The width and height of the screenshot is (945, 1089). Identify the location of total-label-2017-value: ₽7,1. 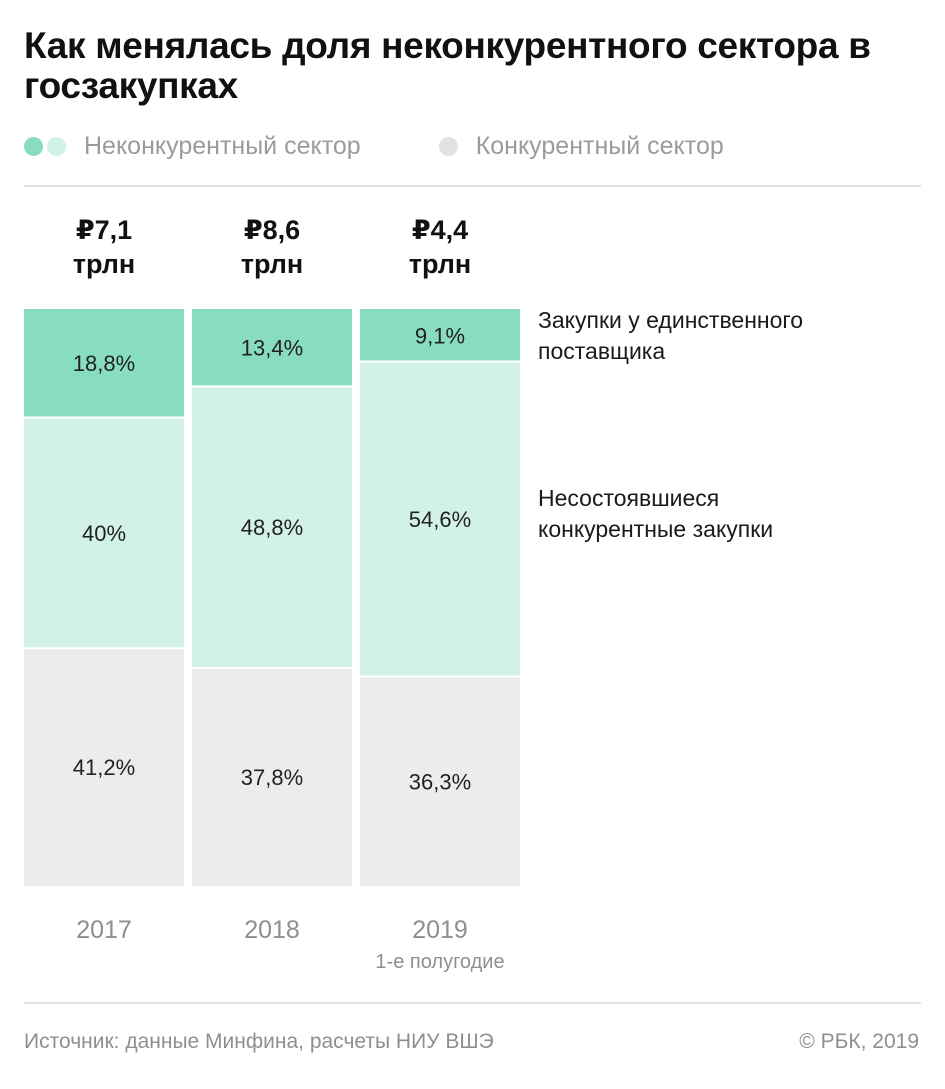
(104, 230).